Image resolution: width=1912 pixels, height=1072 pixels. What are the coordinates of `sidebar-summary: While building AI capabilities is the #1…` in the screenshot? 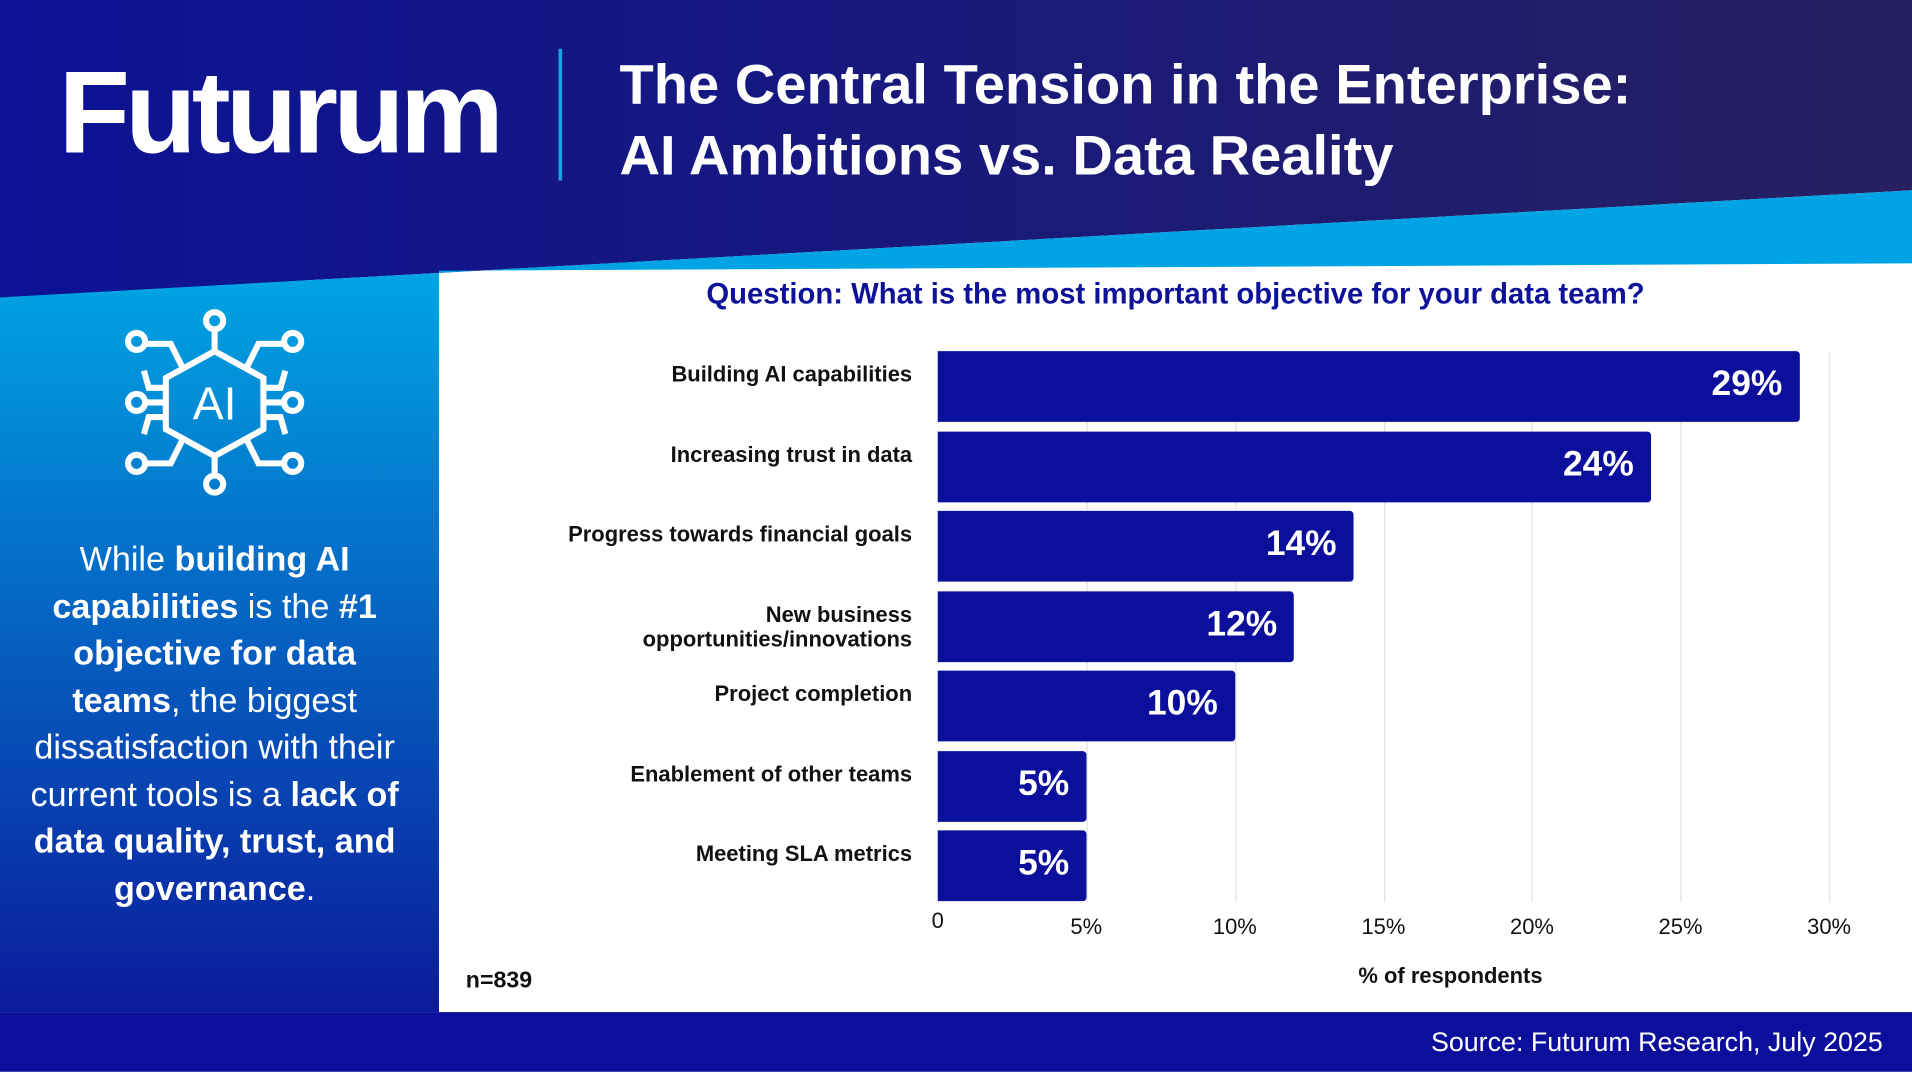 It's located at (214, 723).